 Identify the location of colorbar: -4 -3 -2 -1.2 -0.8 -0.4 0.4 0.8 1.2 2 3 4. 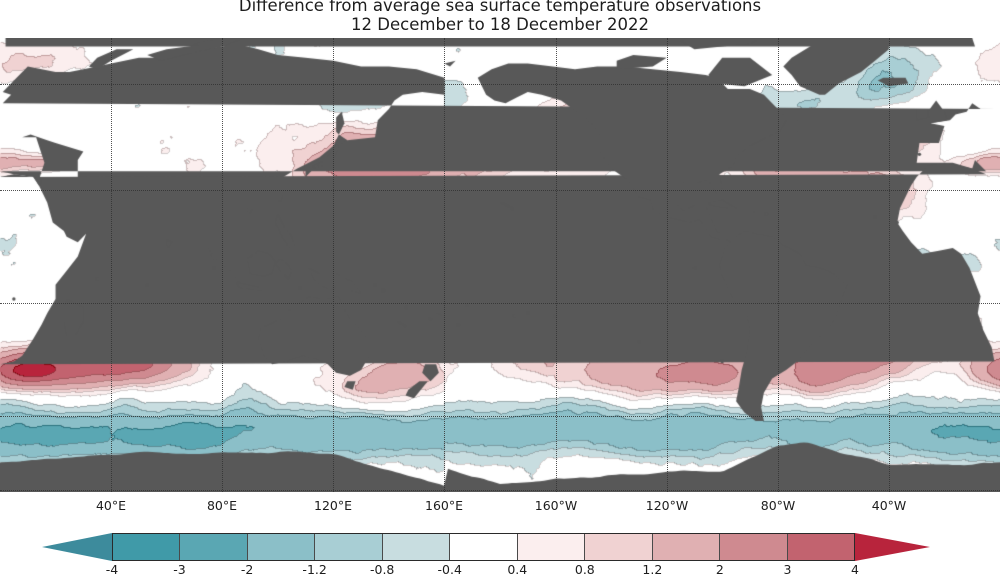
(500, 552).